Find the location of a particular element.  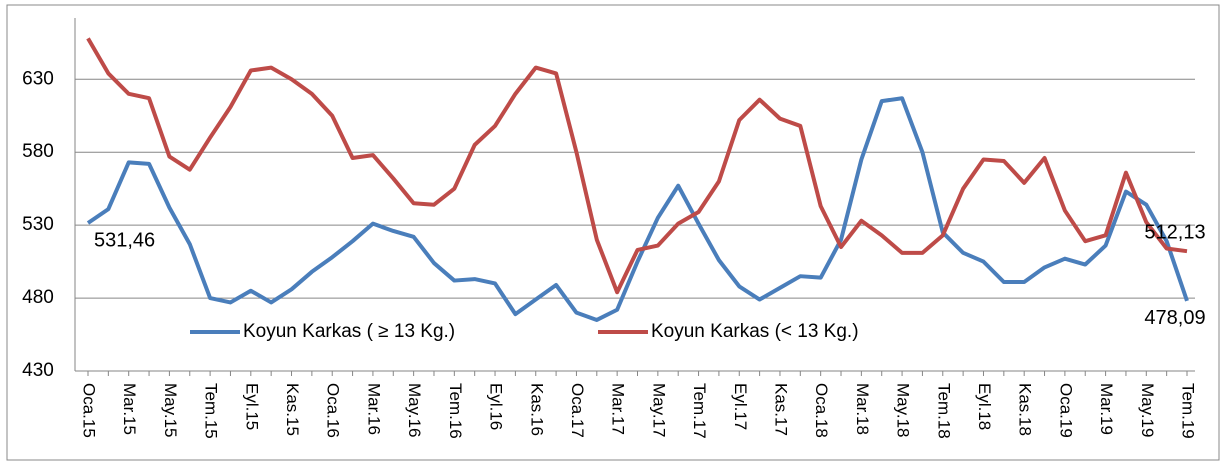

x-tick-label: Mar.19 is located at coordinates (1106, 409).